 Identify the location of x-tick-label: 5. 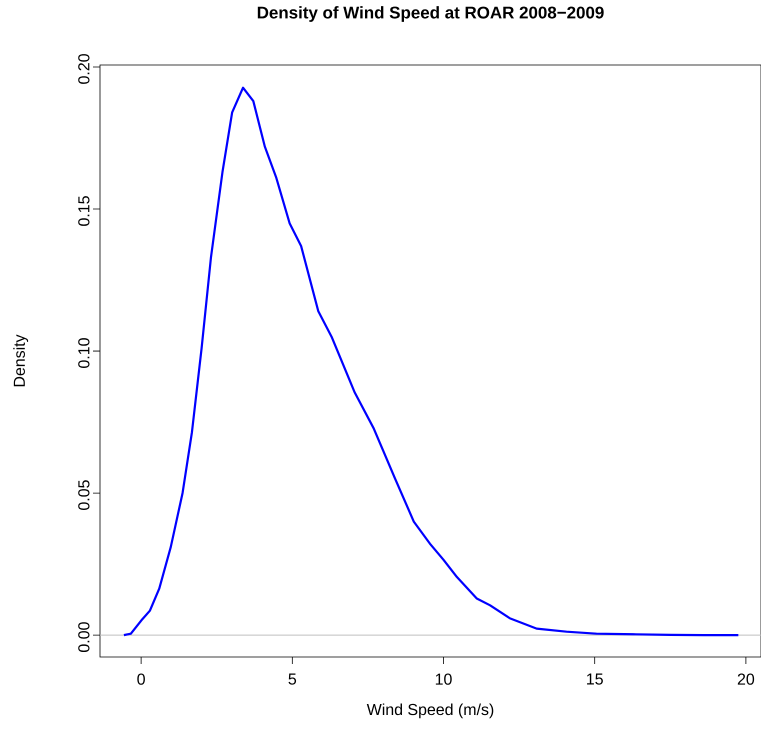
(292, 679).